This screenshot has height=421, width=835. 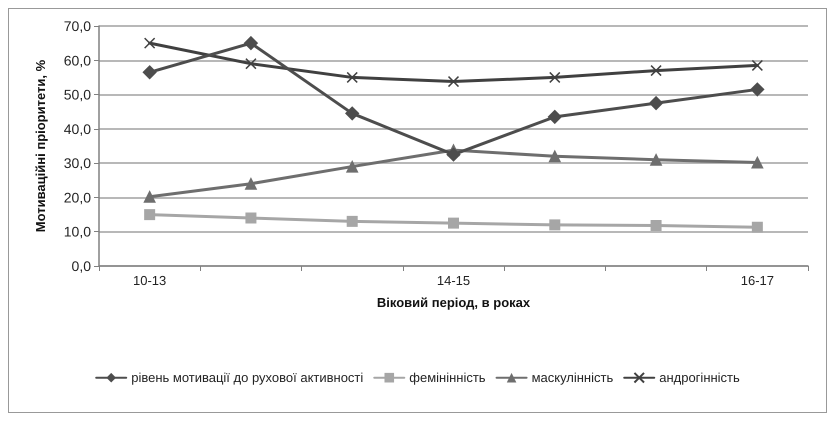 I want to click on legend-label: андрогінність, so click(x=699, y=378).